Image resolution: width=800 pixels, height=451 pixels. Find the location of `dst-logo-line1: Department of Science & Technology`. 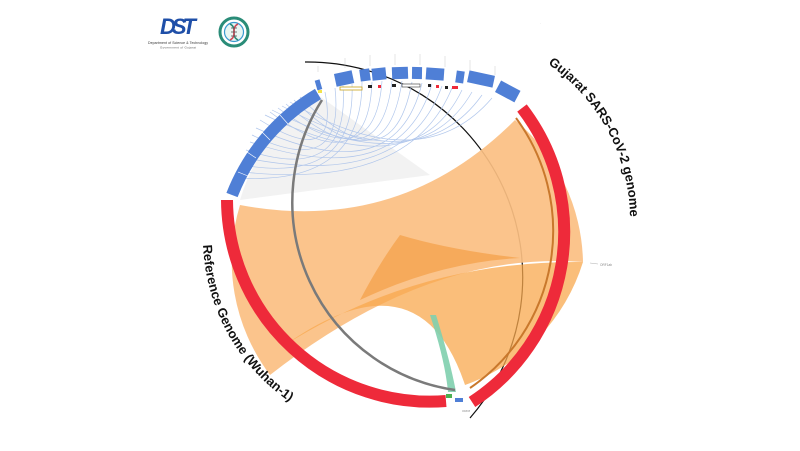

dst-logo-line1: Department of Science & Technology is located at coordinates (178, 43).